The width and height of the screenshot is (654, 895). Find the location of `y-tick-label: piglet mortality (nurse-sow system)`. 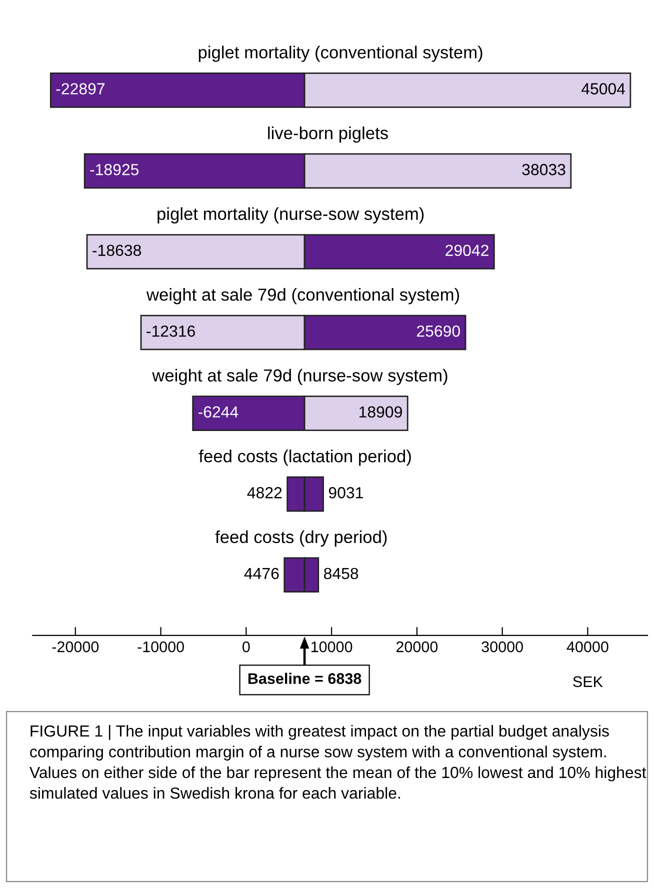

y-tick-label: piglet mortality (nurse-sow system) is located at coordinates (291, 215).